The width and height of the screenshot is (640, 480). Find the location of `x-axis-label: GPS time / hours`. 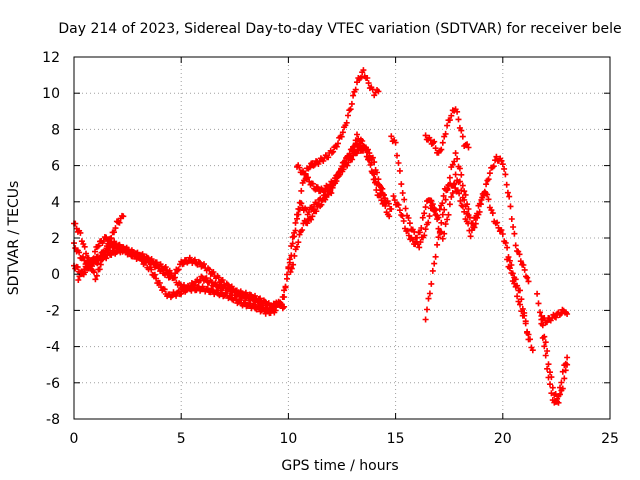

x-axis-label: GPS time / hours is located at coordinates (339, 466).